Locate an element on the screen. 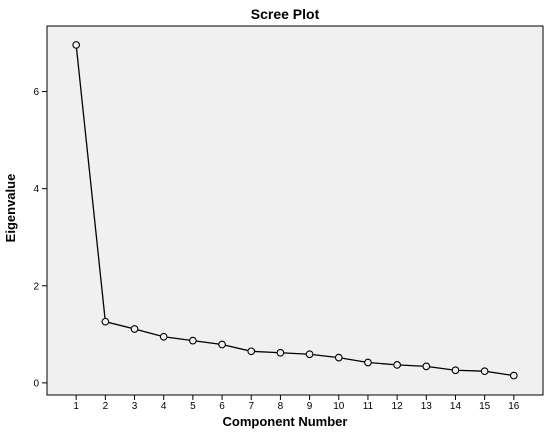 Image resolution: width=550 pixels, height=434 pixels. y-tick-label: 6 is located at coordinates (36, 92).